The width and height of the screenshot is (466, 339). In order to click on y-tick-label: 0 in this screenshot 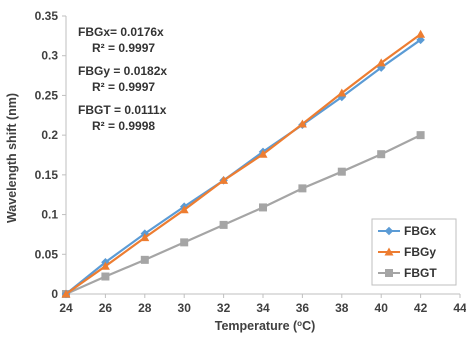, I will do `click(54, 294)`.